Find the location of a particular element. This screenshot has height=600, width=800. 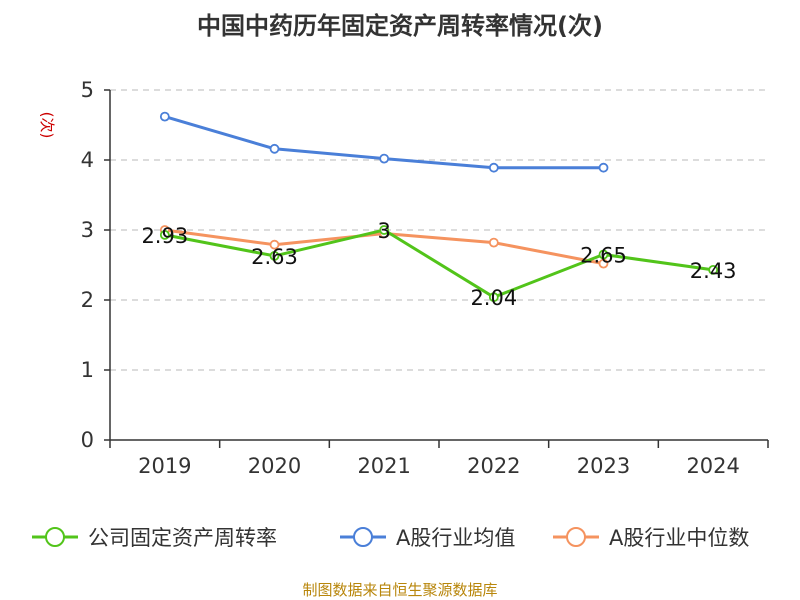

legend-label: A股行业中位数 is located at coordinates (679, 538).